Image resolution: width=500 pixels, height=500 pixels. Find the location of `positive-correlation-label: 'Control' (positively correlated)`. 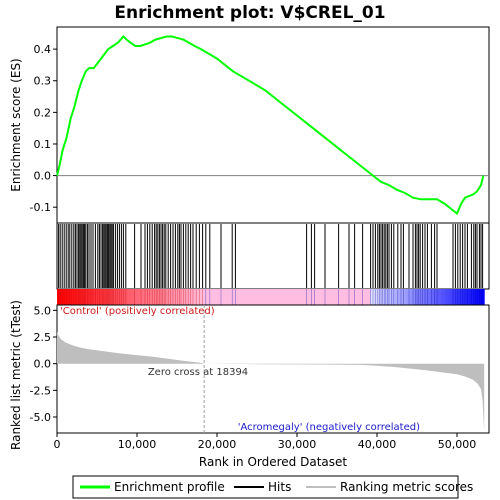

positive-correlation-label: 'Control' (positively correlated) is located at coordinates (137, 311).